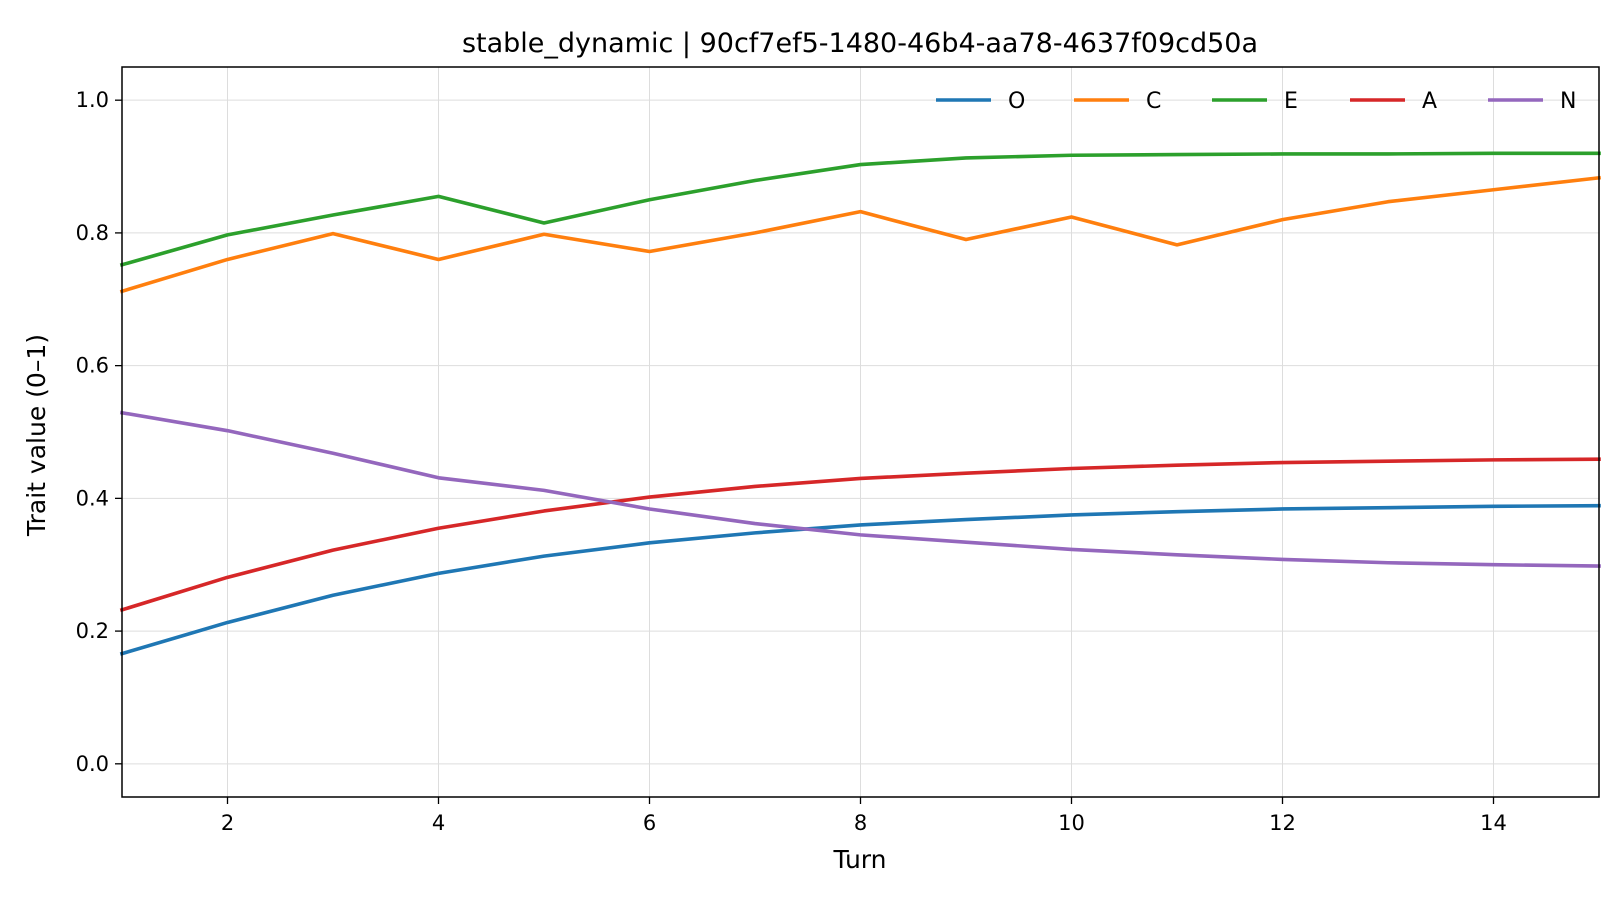  Describe the element at coordinates (1532, 101) in the screenshot. I see `legend-item-n: N` at that location.